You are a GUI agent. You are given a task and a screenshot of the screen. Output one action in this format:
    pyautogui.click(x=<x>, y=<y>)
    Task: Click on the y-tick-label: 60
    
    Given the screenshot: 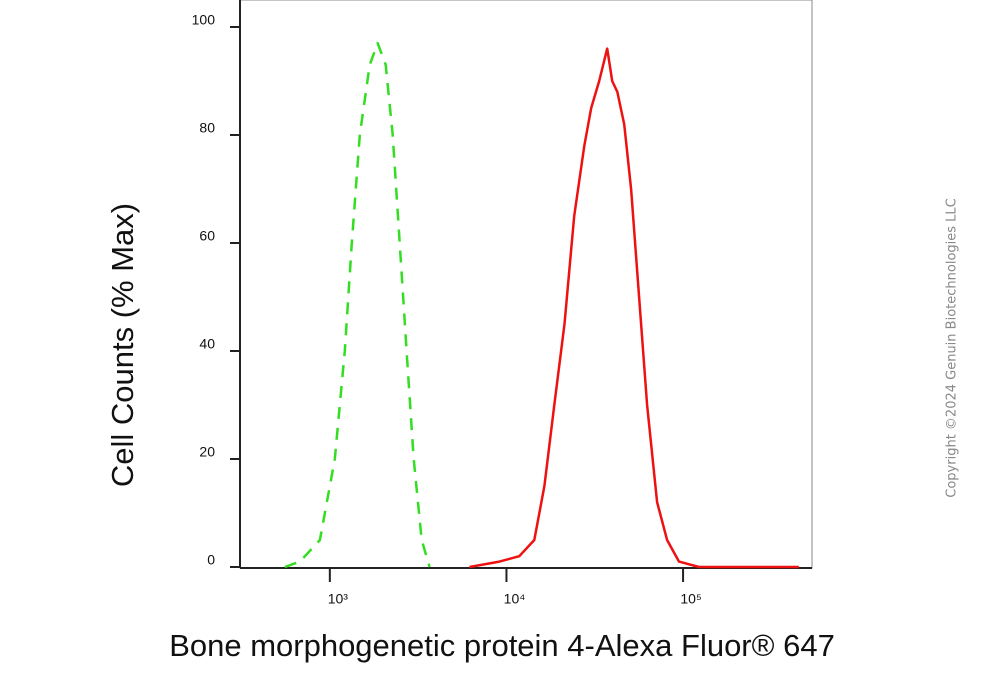 What is the action you would take?
    pyautogui.click(x=207, y=236)
    